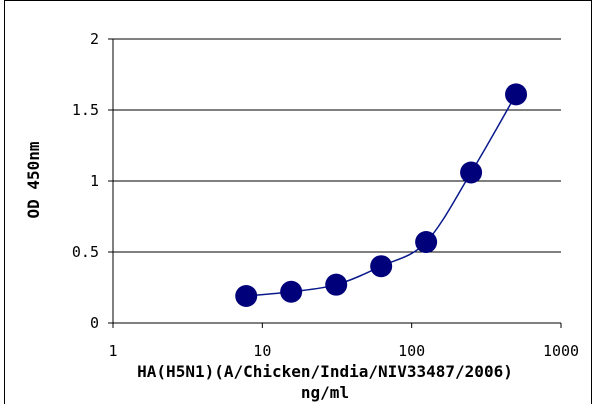 The image size is (596, 404). Describe the element at coordinates (325, 371) in the screenshot. I see `x-axis-title: HA(H5N1)(A/Chicken/India/NIV33487/2006)` at that location.